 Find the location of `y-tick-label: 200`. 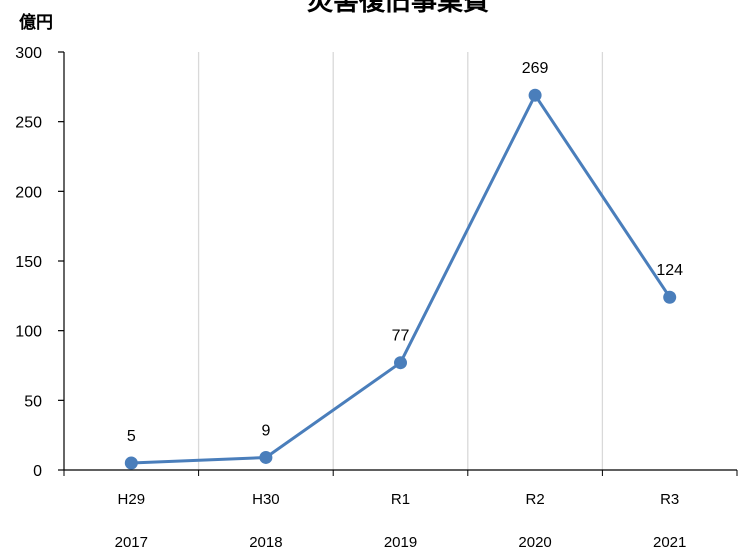

y-tick-label: 200 is located at coordinates (28, 192).